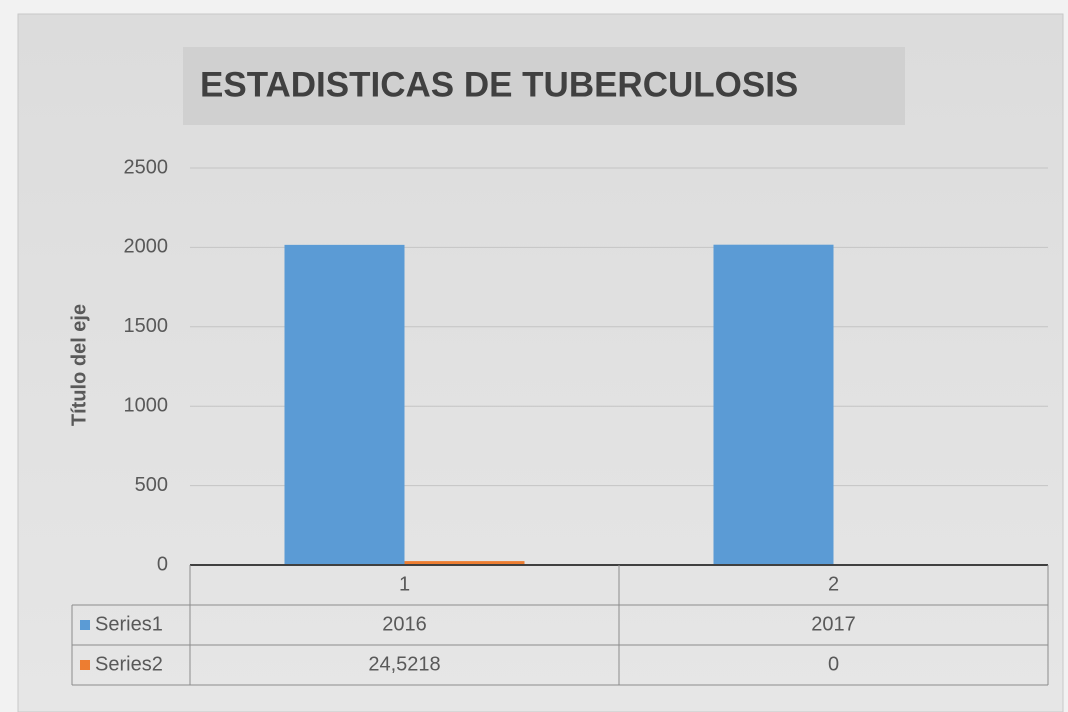 The height and width of the screenshot is (712, 1068). What do you see at coordinates (833, 664) in the screenshot?
I see `table-value: 0` at bounding box center [833, 664].